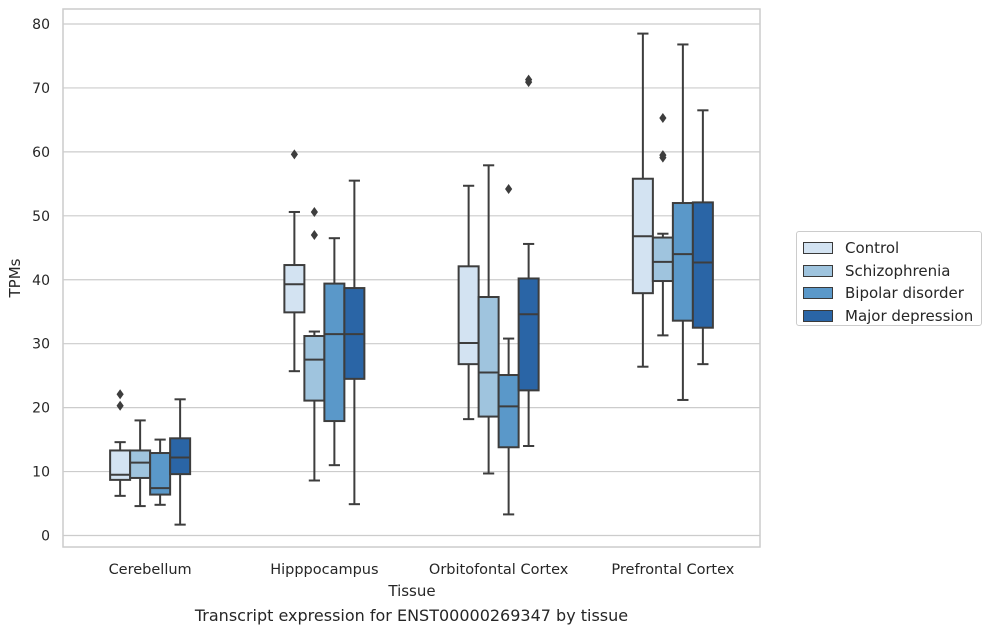 The height and width of the screenshot is (634, 993). What do you see at coordinates (41, 345) in the screenshot?
I see `y-tick-label-30: 30` at bounding box center [41, 345].